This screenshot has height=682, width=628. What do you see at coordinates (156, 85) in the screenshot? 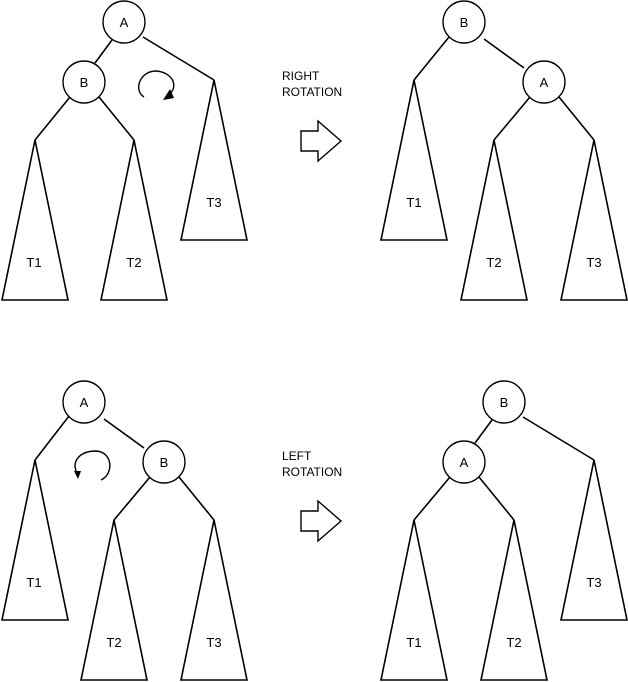
I see `clockwise-rotation-icon` at bounding box center [156, 85].